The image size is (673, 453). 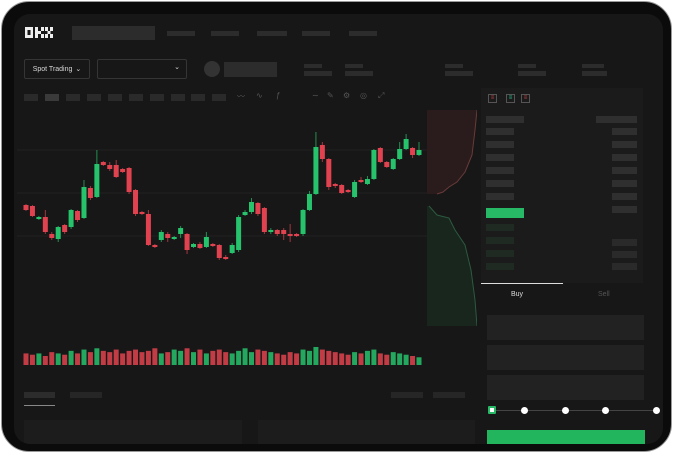 What do you see at coordinates (133, 432) in the screenshot?
I see `orders-panel` at bounding box center [133, 432].